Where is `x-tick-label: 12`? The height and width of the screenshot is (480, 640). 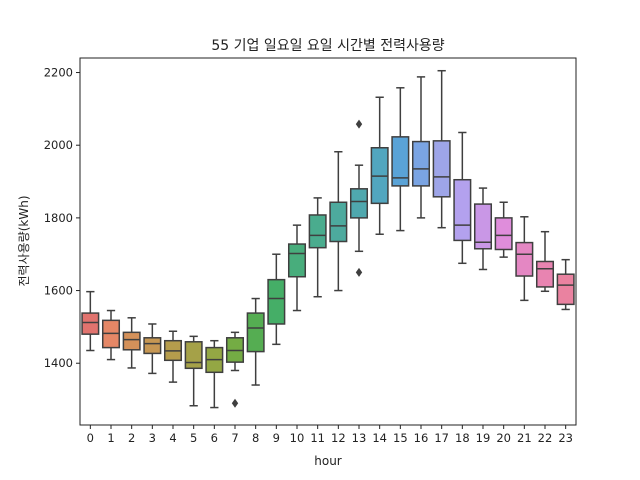 x-tick-label: 12 is located at coordinates (338, 438).